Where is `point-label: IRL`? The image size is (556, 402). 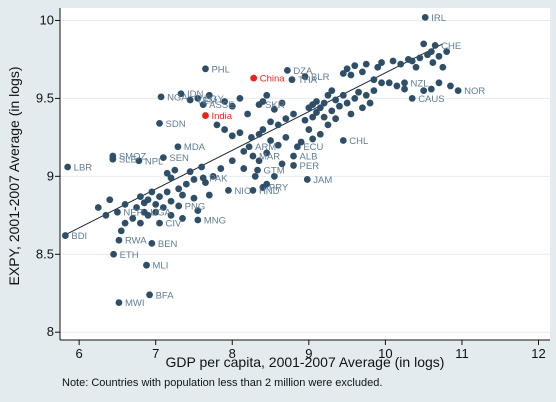 point-label: IRL is located at coordinates (438, 18).